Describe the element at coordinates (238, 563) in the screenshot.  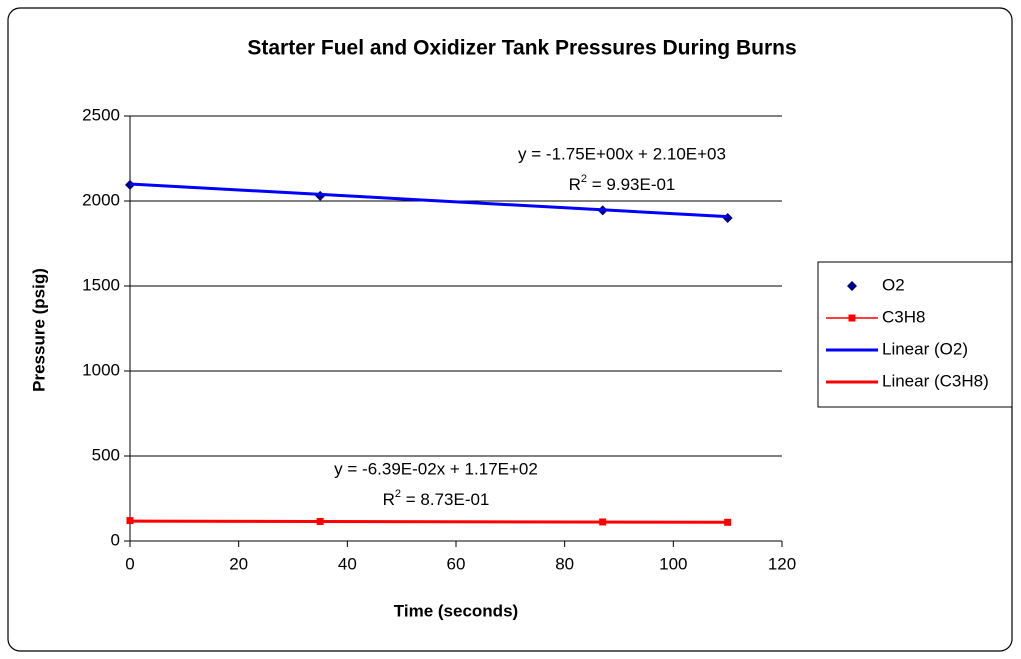
I see `x-tick-label: 20` at that location.